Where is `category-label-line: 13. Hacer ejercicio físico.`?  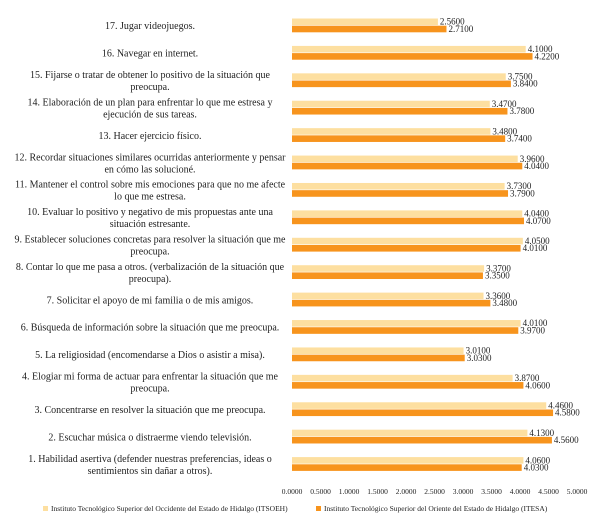
category-label-line: 13. Hacer ejercicio físico. is located at coordinates (149, 136).